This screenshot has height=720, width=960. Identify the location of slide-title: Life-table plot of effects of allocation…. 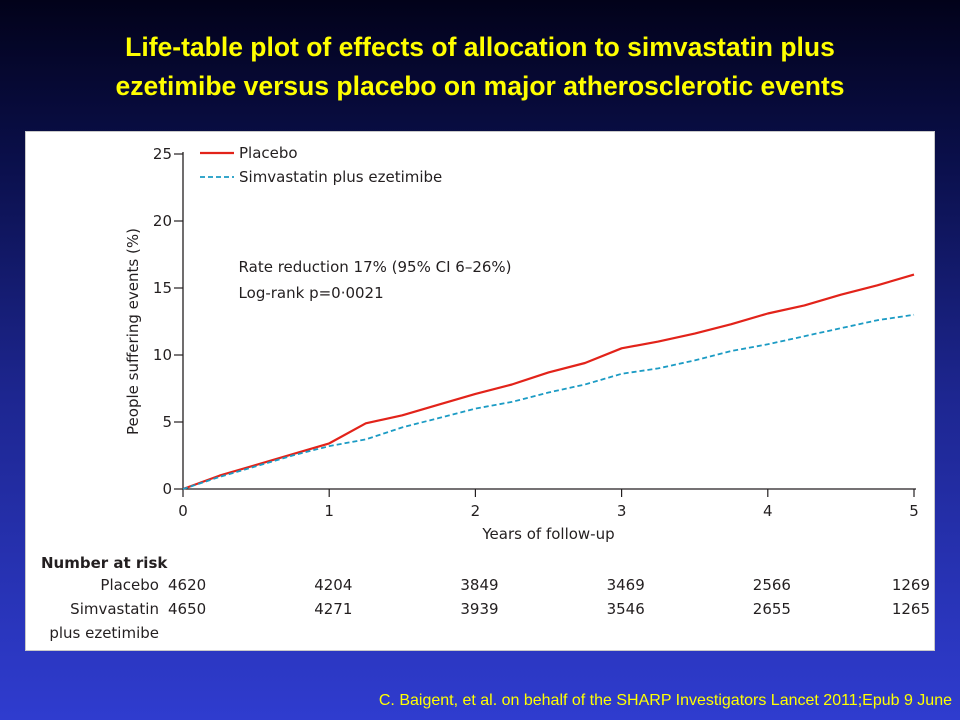
(480, 67).